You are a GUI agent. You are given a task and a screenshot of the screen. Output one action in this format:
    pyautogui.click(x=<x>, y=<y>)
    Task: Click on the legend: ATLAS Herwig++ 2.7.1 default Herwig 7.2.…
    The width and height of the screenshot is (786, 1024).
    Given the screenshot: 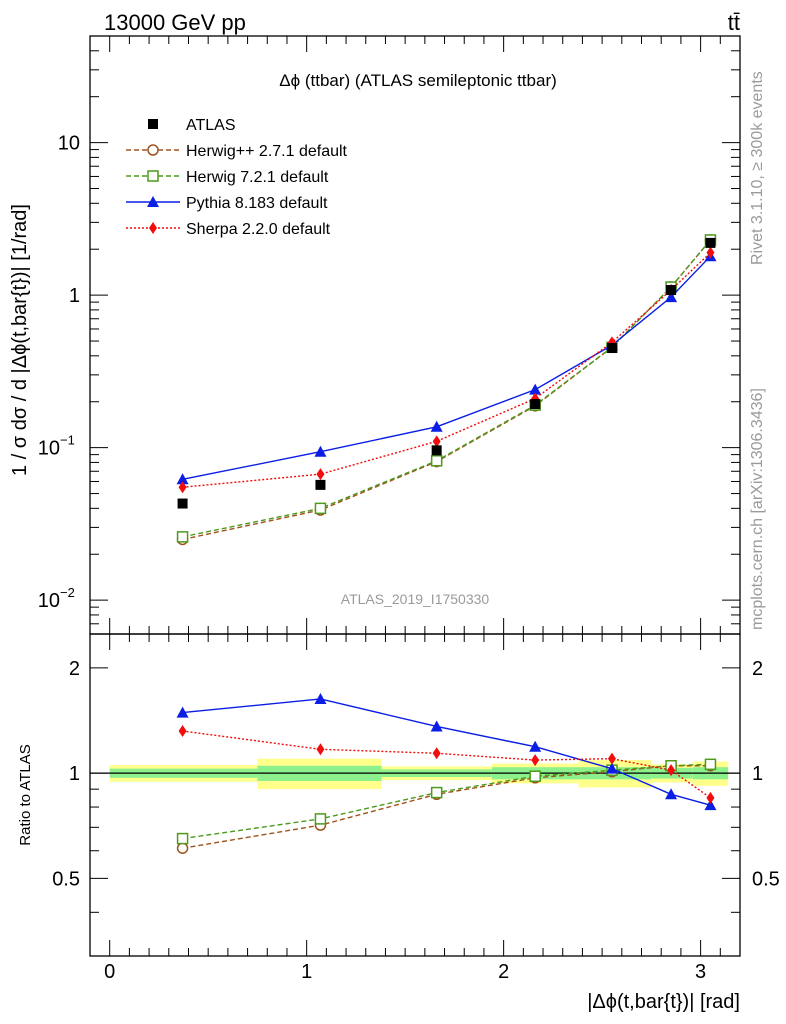 What is the action you would take?
    pyautogui.click(x=237, y=177)
    